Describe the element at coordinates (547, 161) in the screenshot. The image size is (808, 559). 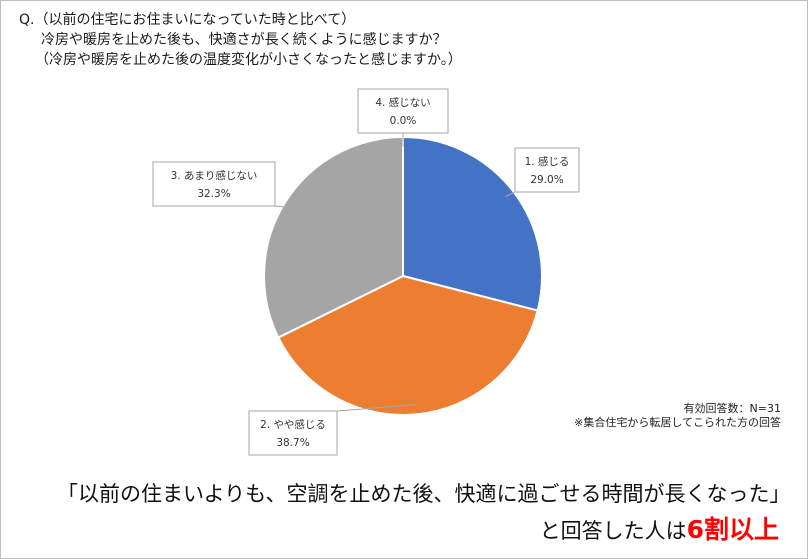
I see `slice-category-label: 1. 感じる` at that location.